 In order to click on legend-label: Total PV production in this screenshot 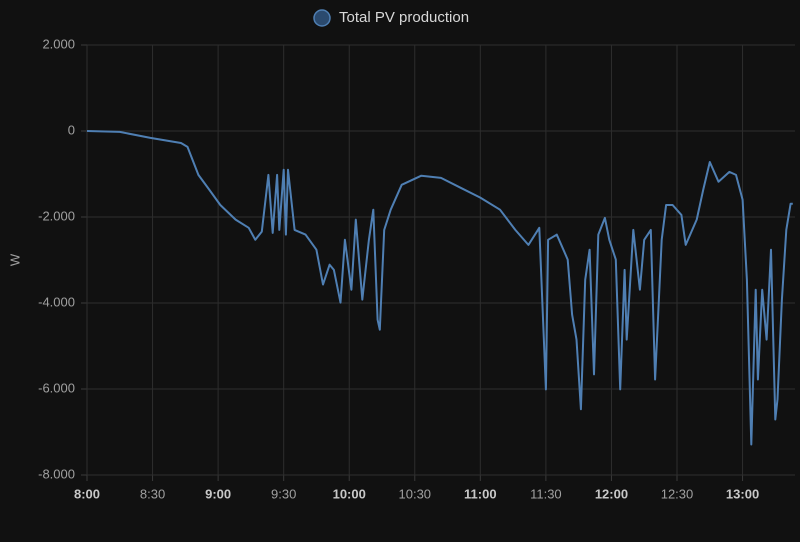, I will do `click(404, 17)`.